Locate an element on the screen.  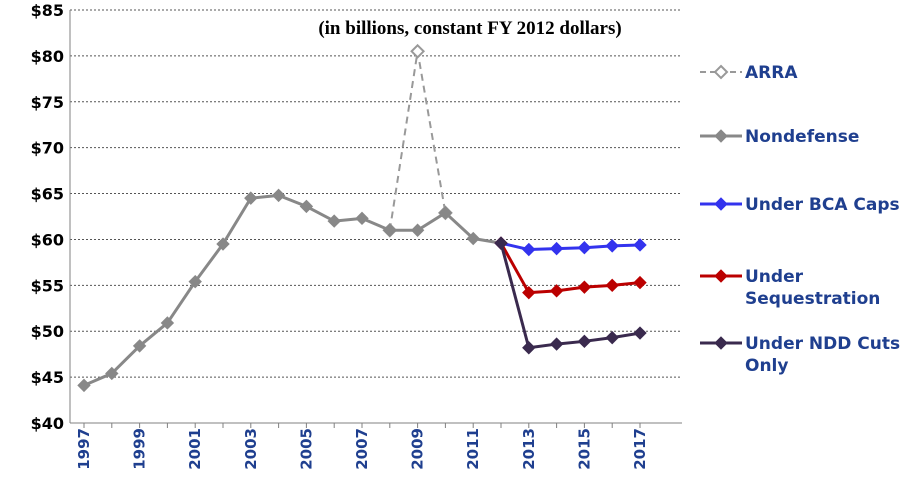
series-under-bca-caps is located at coordinates (570, 246).